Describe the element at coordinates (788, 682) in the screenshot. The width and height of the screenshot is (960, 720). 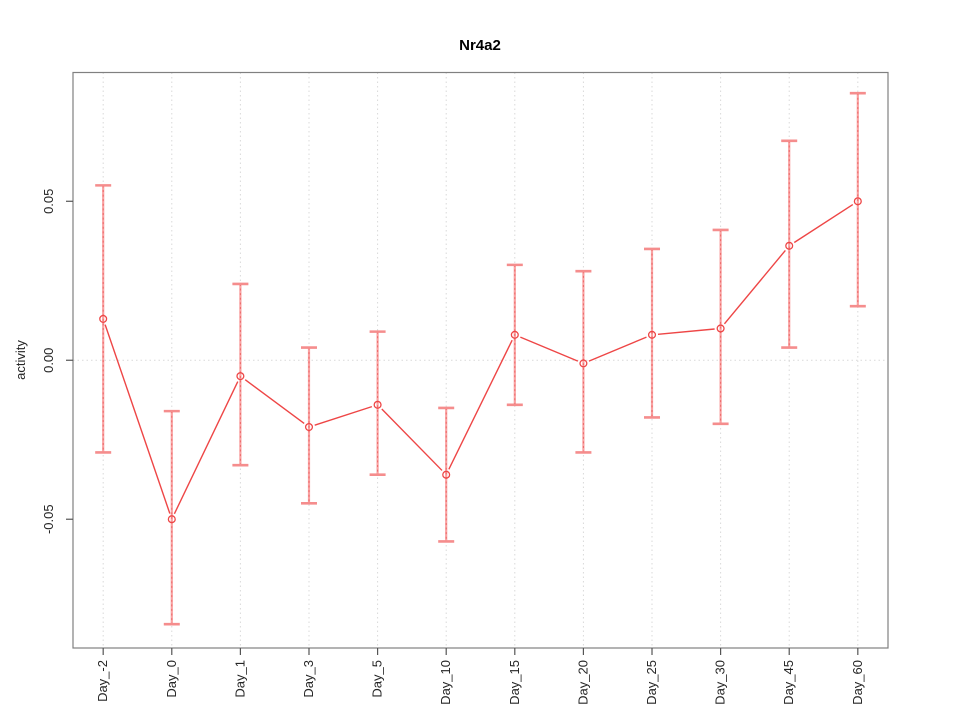
I see `x-tick-label: Day_45` at that location.